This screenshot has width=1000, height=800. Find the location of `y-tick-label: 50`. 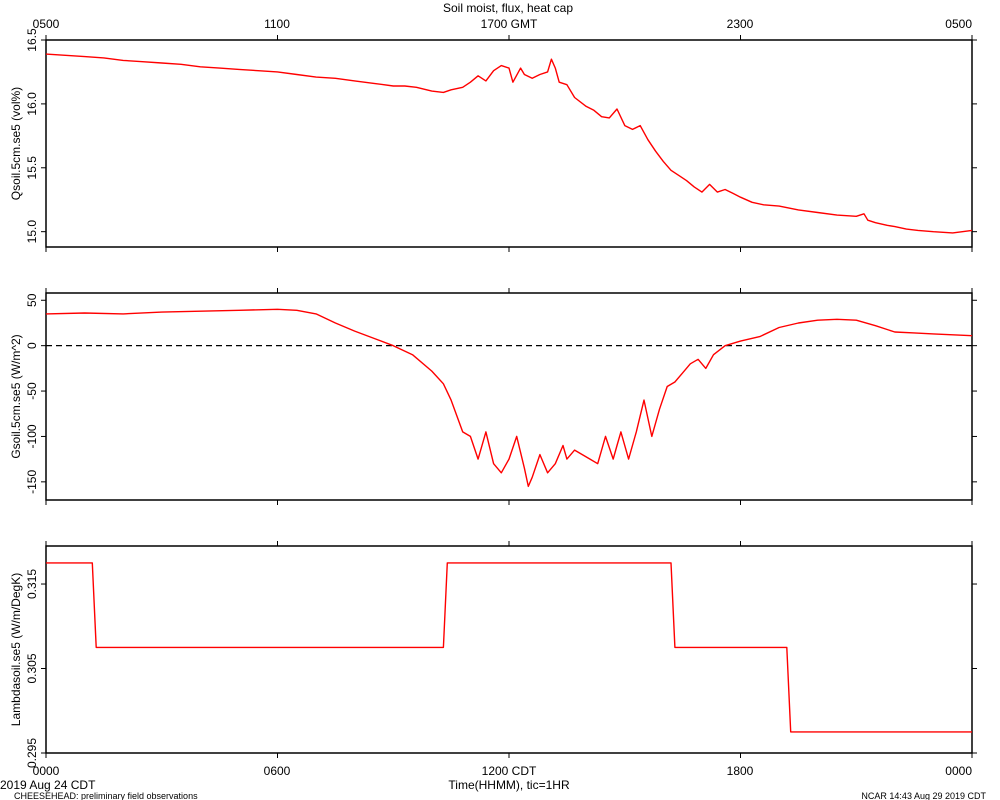

y-tick-label: 50 is located at coordinates (32, 300).